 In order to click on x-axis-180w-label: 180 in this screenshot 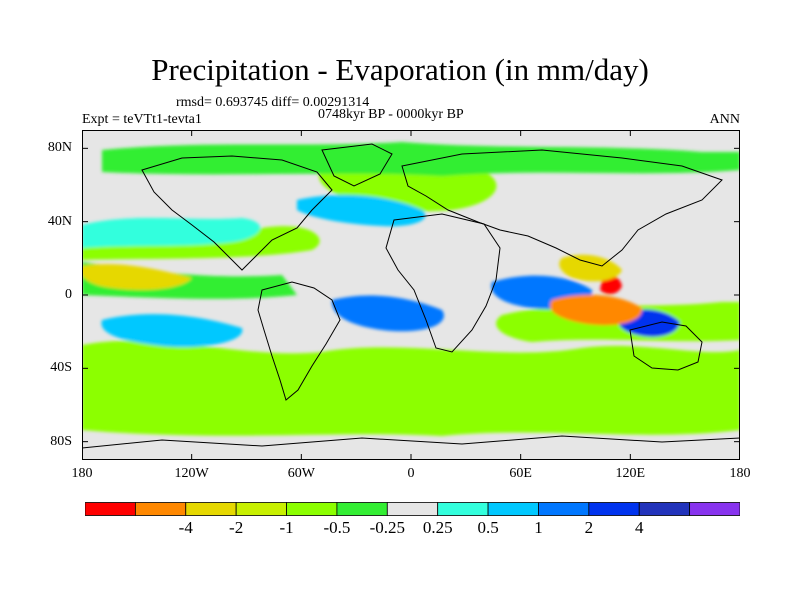, I will do `click(82, 473)`.